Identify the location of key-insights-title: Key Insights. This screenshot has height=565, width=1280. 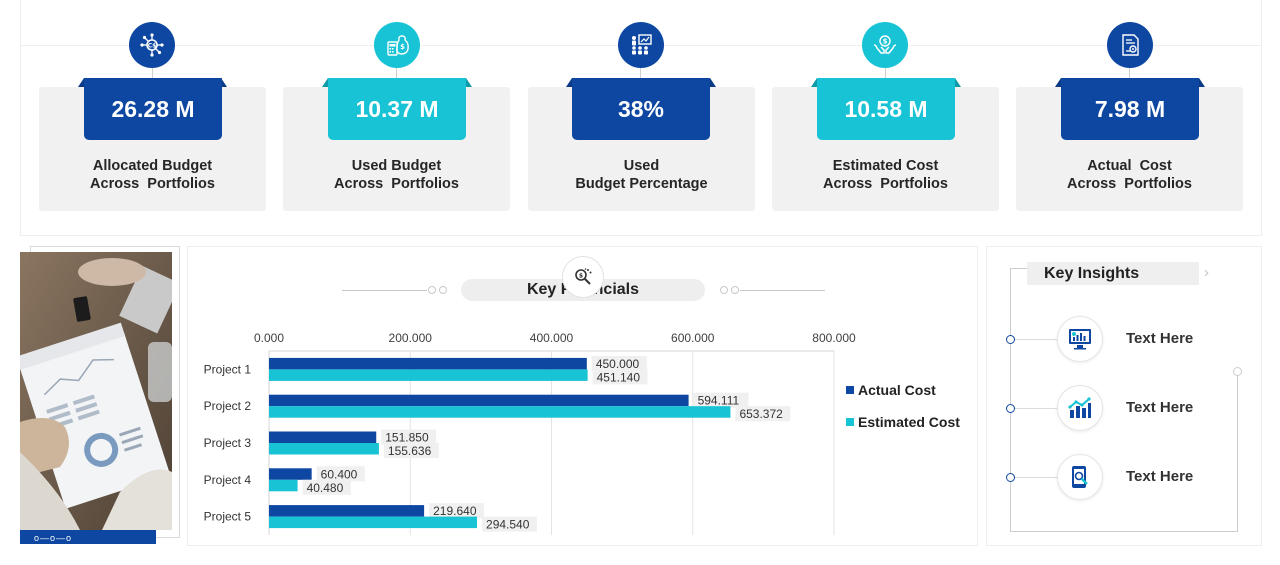
(1113, 273).